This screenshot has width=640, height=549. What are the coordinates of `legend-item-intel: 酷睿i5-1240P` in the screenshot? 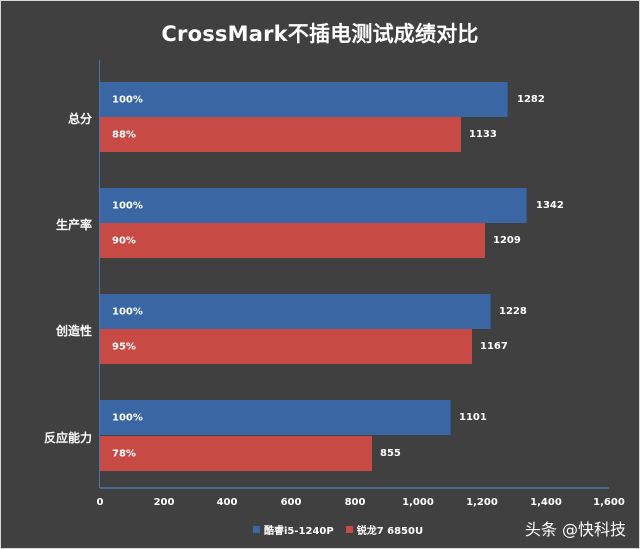 It's located at (293, 529).